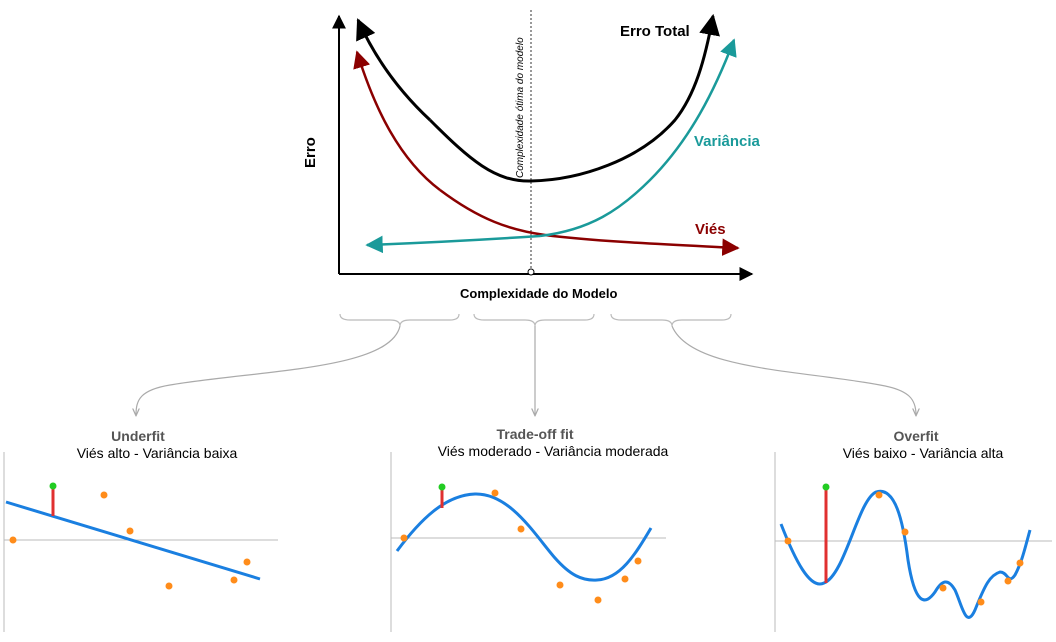 The width and height of the screenshot is (1056, 642). What do you see at coordinates (535, 434) in the screenshot?
I see `panel-tradeoff-title: Trade-off fit` at bounding box center [535, 434].